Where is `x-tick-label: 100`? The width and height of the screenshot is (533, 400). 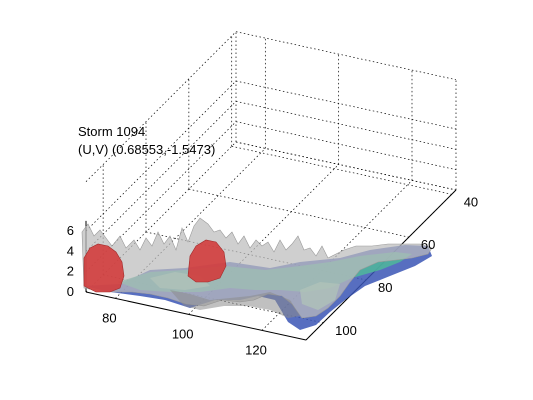
x-tick-label: 100 is located at coordinates (183, 333).